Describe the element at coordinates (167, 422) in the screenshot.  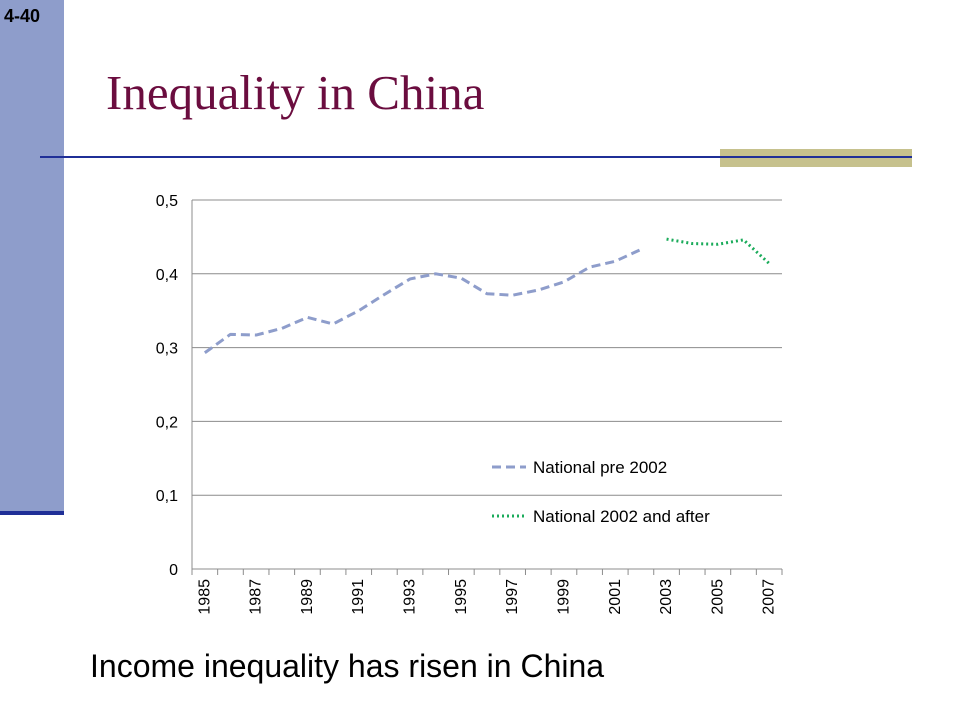
I see `y-tick-label: 0,2` at that location.